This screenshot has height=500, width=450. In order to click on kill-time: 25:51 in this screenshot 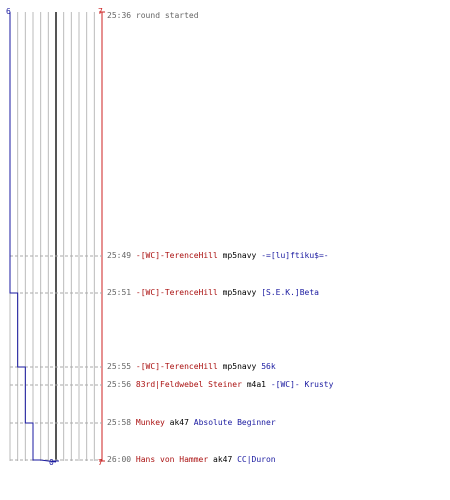, I will do `click(119, 292)`.